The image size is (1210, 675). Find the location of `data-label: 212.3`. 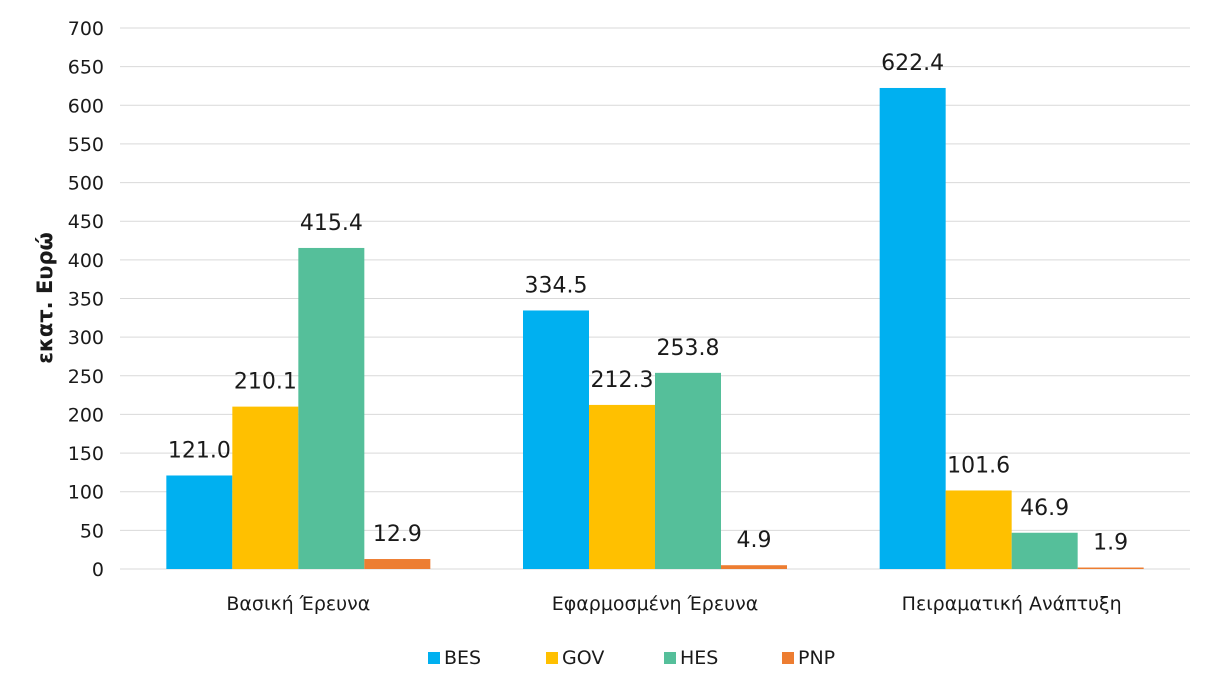

data-label: 212.3 is located at coordinates (622, 380).